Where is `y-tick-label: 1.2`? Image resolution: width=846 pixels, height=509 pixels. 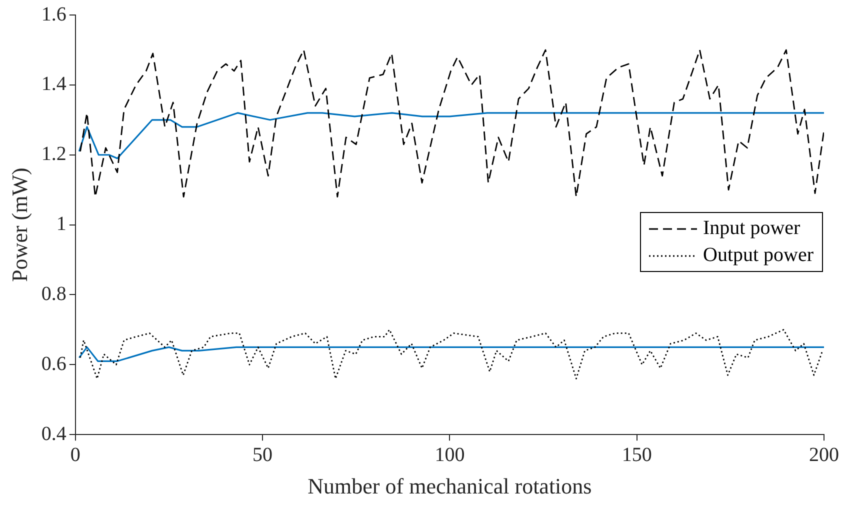 y-tick-label: 1.2 is located at coordinates (53, 154).